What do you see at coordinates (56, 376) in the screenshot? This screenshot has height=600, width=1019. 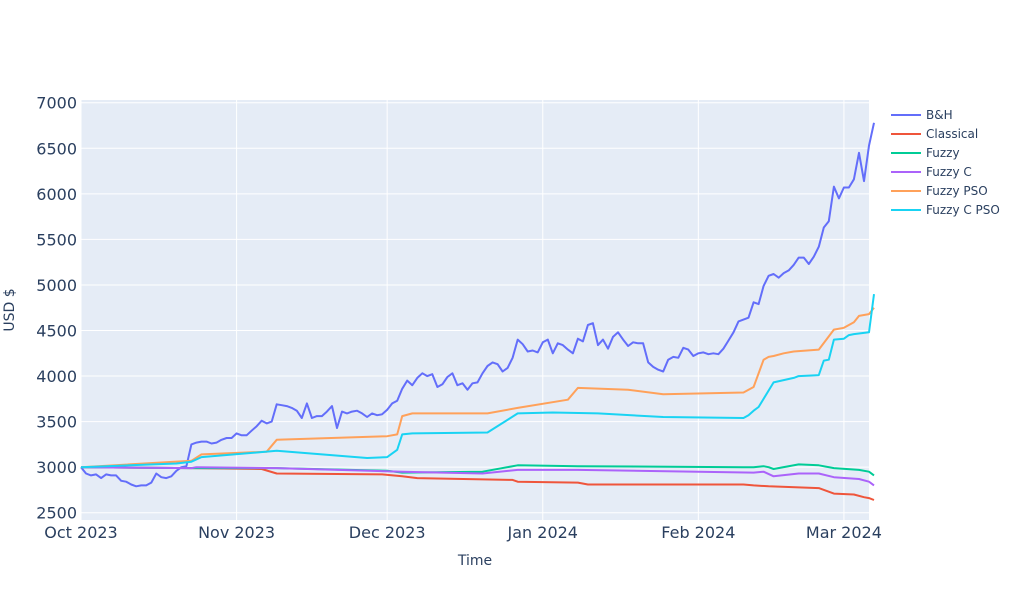 I see `y-tick-label: 4000` at bounding box center [56, 376].